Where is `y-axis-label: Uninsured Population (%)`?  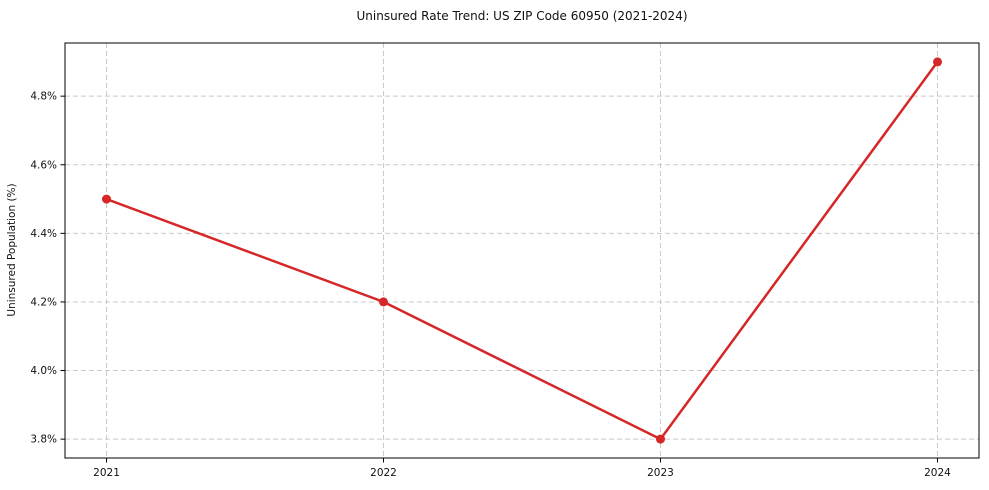 y-axis-label: Uninsured Population (%) is located at coordinates (12, 249).